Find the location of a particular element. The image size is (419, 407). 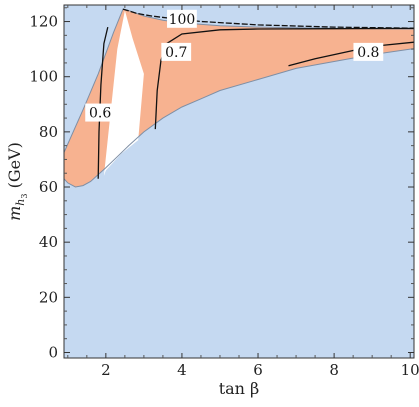

x-tick-label: 6 is located at coordinates (258, 370).